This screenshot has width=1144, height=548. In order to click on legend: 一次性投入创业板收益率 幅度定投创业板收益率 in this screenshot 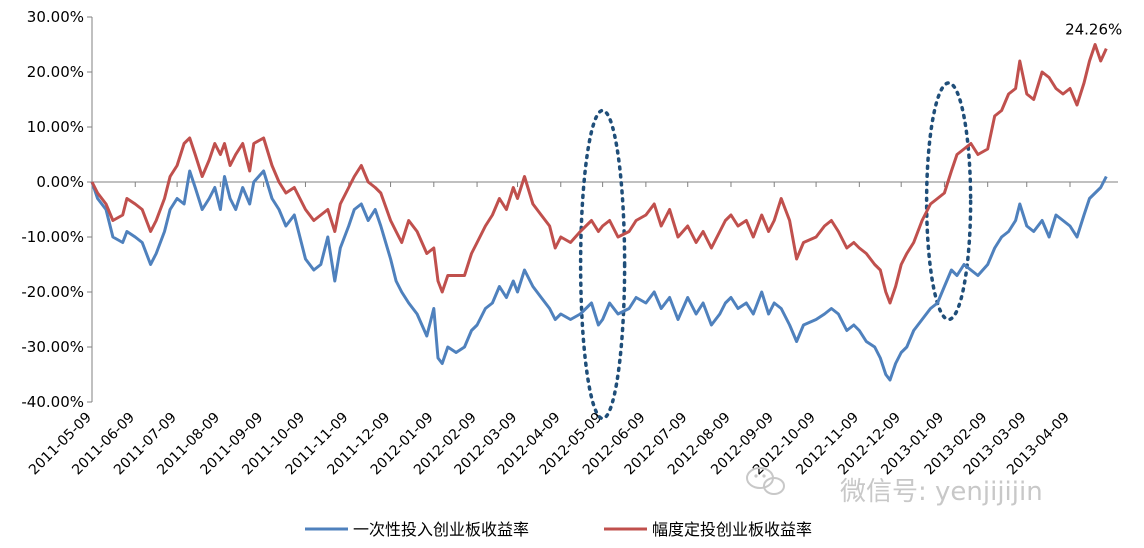, I will do `click(558, 529)`.